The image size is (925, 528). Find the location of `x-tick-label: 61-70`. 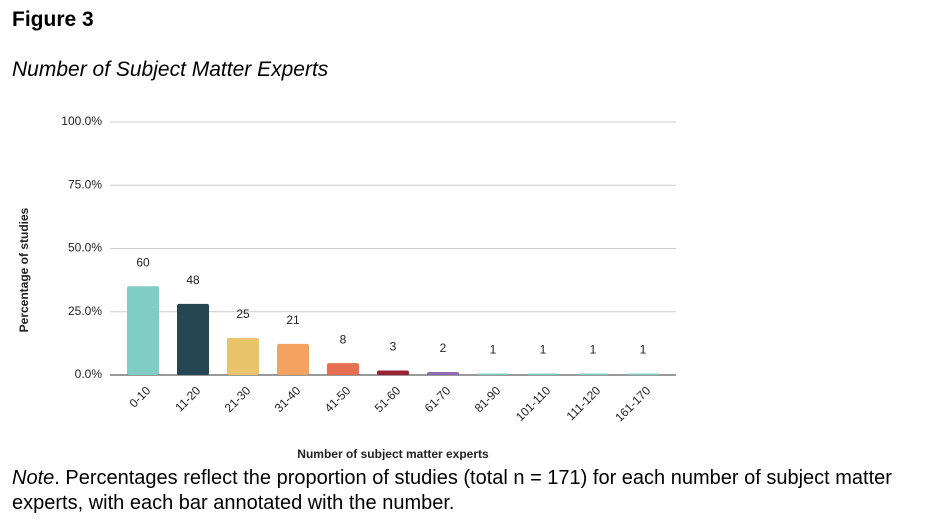

x-tick-label: 61-70 is located at coordinates (438, 399).